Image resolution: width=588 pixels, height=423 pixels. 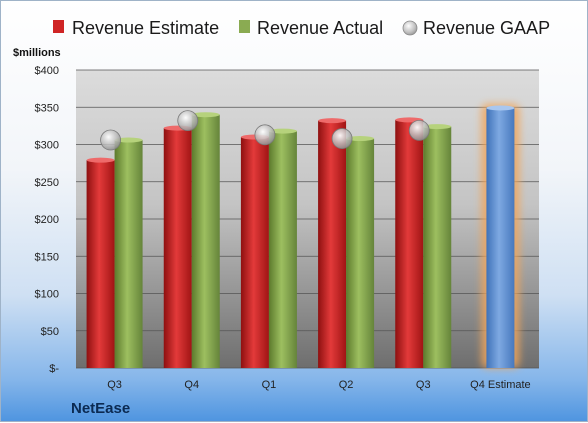 I want to click on legend-label-revenue-estimate: Revenue Estimate, so click(x=145, y=28).